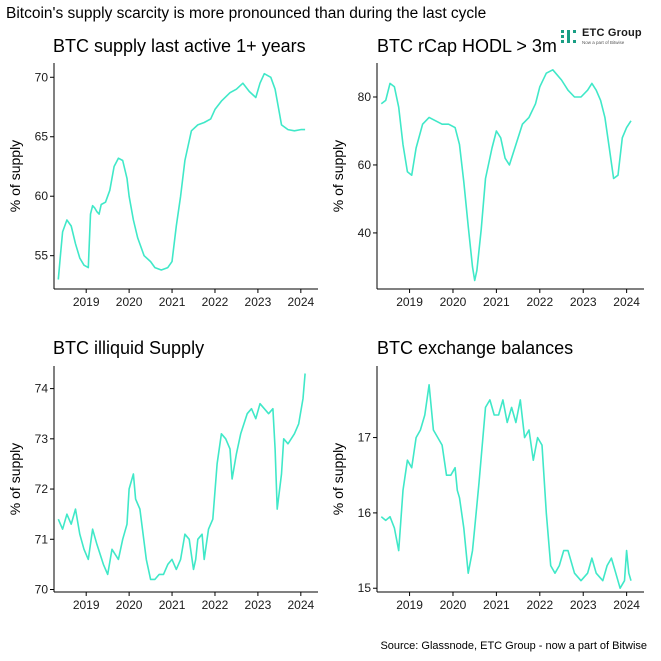 Image resolution: width=661 pixels, height=661 pixels. I want to click on panel-title-supply-last-active: BTC supply last active 1+ years, so click(179, 46).